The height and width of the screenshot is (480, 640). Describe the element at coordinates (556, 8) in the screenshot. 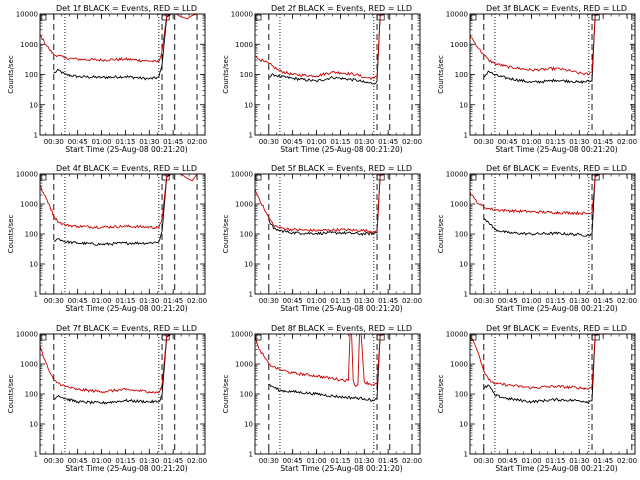

I see `panel-title: Det 3f BLACK = Events, RED = LLD` at that location.